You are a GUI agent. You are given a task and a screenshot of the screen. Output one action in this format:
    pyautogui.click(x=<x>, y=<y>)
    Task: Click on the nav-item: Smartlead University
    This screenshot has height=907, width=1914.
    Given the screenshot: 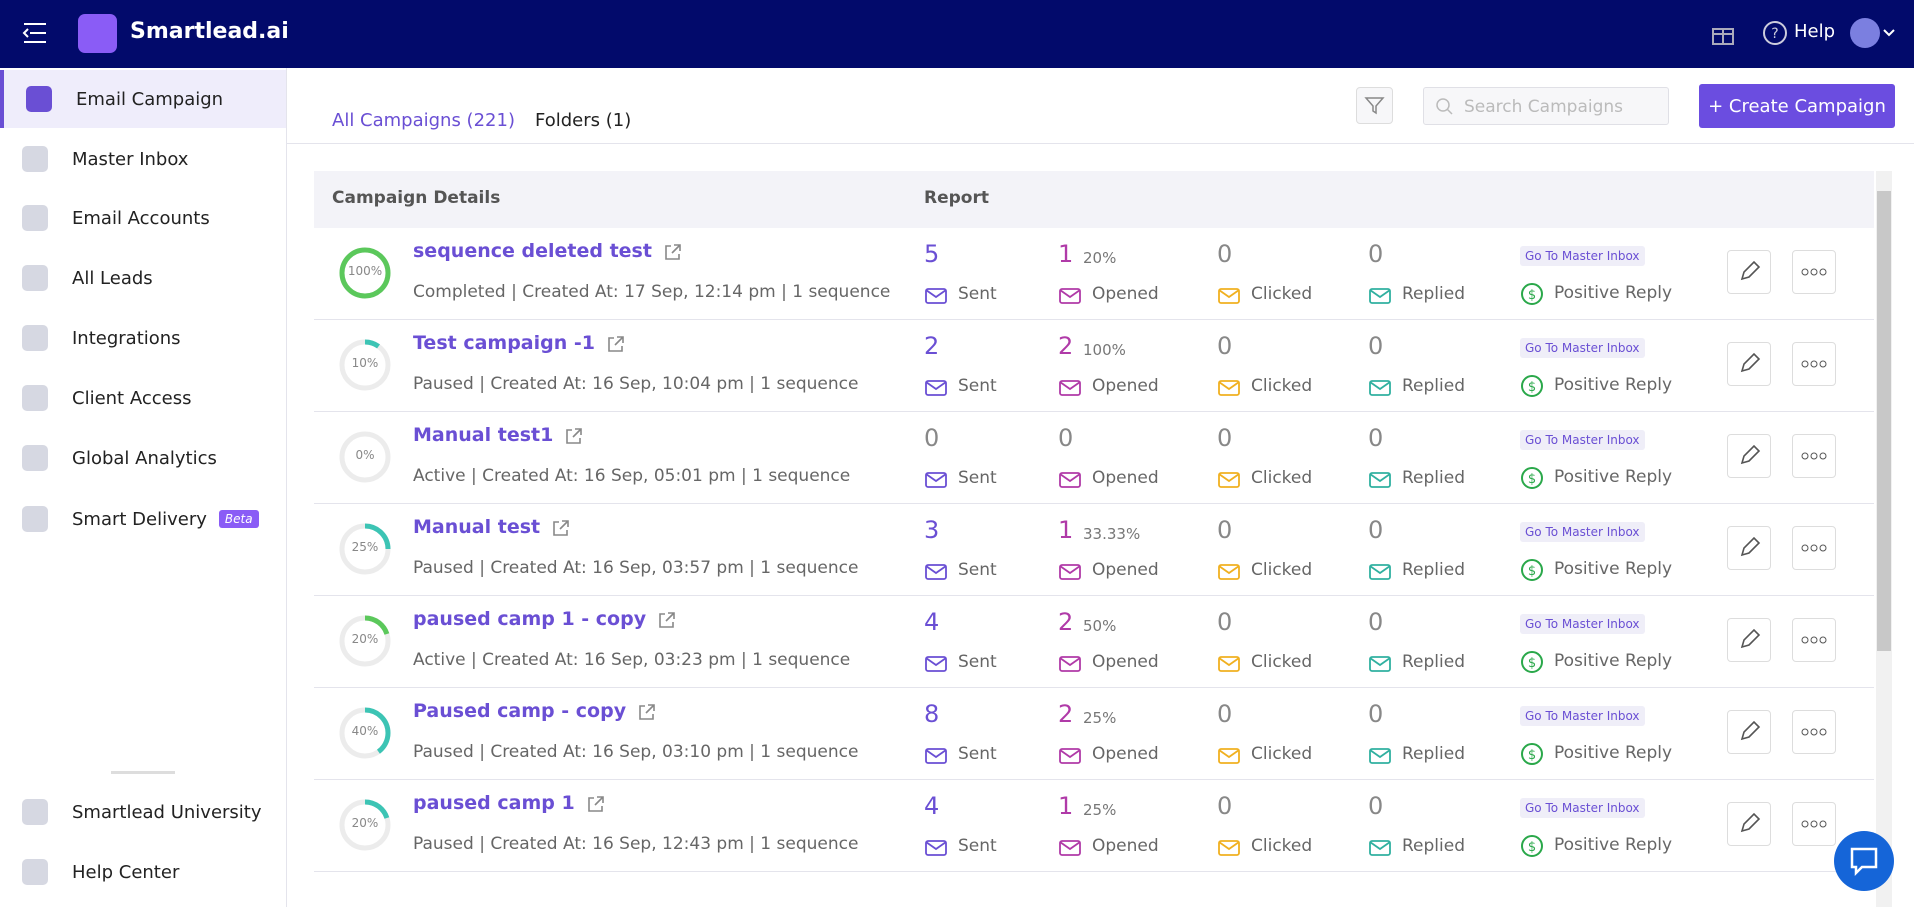 What is the action you would take?
    pyautogui.click(x=143, y=812)
    